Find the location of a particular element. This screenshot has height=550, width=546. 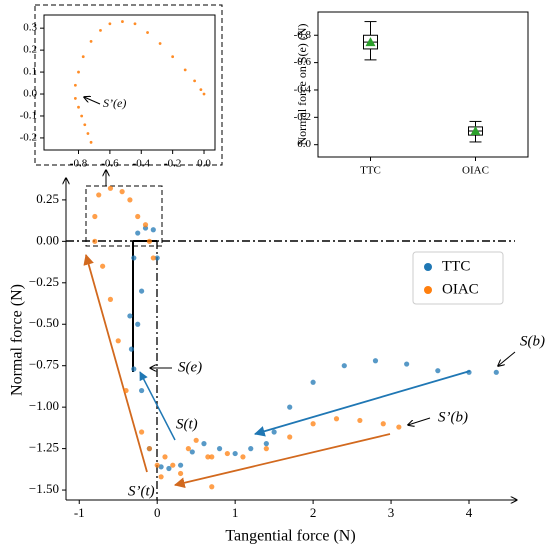

y-tick-label: -0.6 is located at coordinates (303, 62).